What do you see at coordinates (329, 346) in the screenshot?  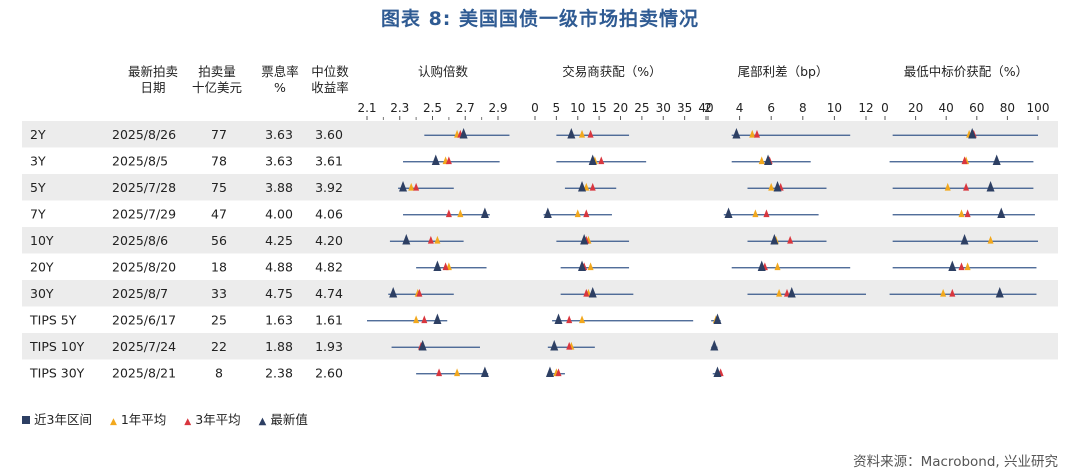 I see `table-cell-yield: 1.93` at bounding box center [329, 346].